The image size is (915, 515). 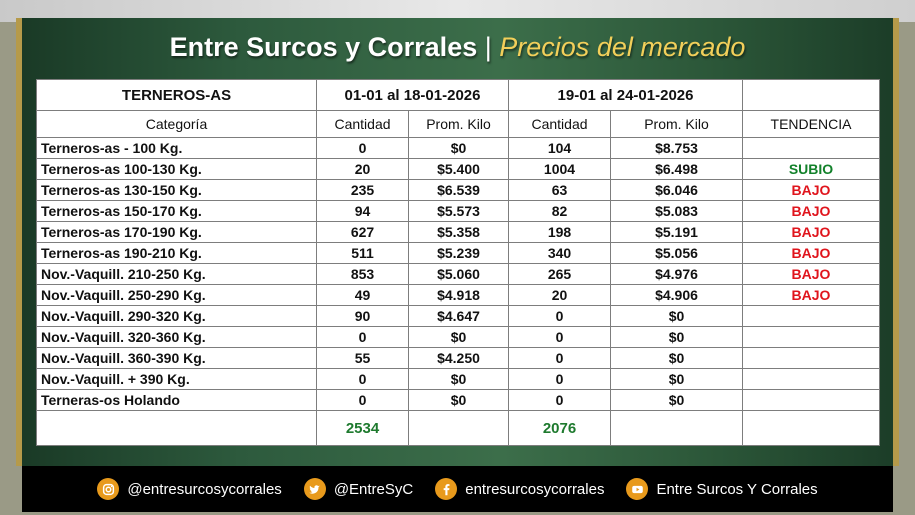 What do you see at coordinates (362, 253) in the screenshot?
I see `cantidad-1-cell: 511` at bounding box center [362, 253].